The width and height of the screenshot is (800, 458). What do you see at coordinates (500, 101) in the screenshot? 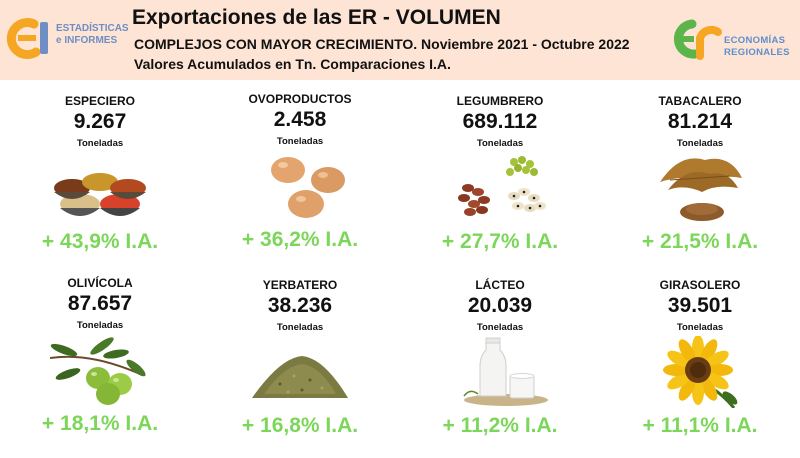
I see `complejo-name: LEGUMBRERO` at bounding box center [500, 101].